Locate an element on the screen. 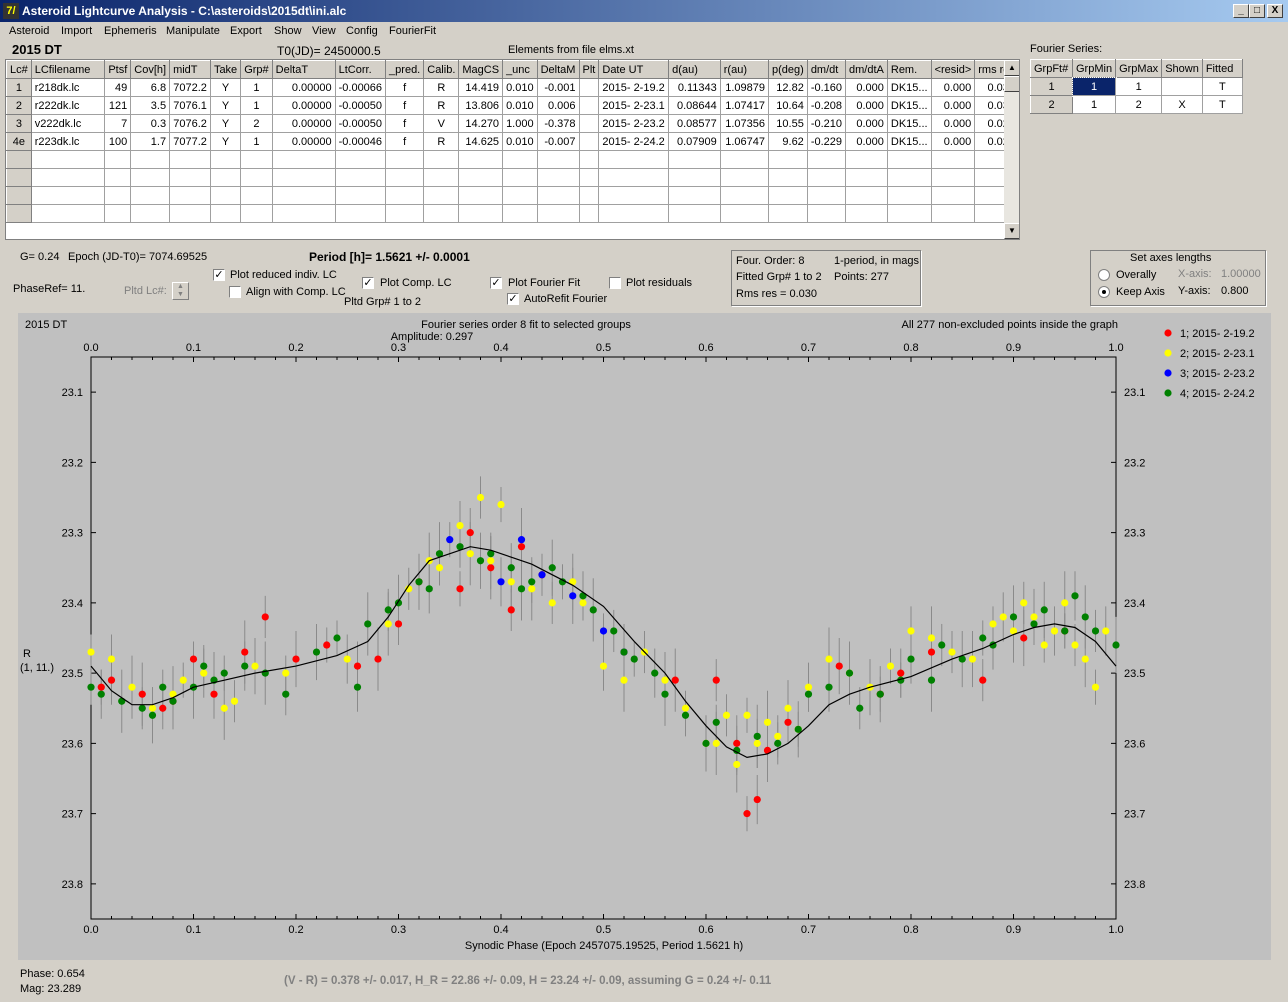 The width and height of the screenshot is (1288, 1002). lc-col-header: _unc is located at coordinates (520, 69).